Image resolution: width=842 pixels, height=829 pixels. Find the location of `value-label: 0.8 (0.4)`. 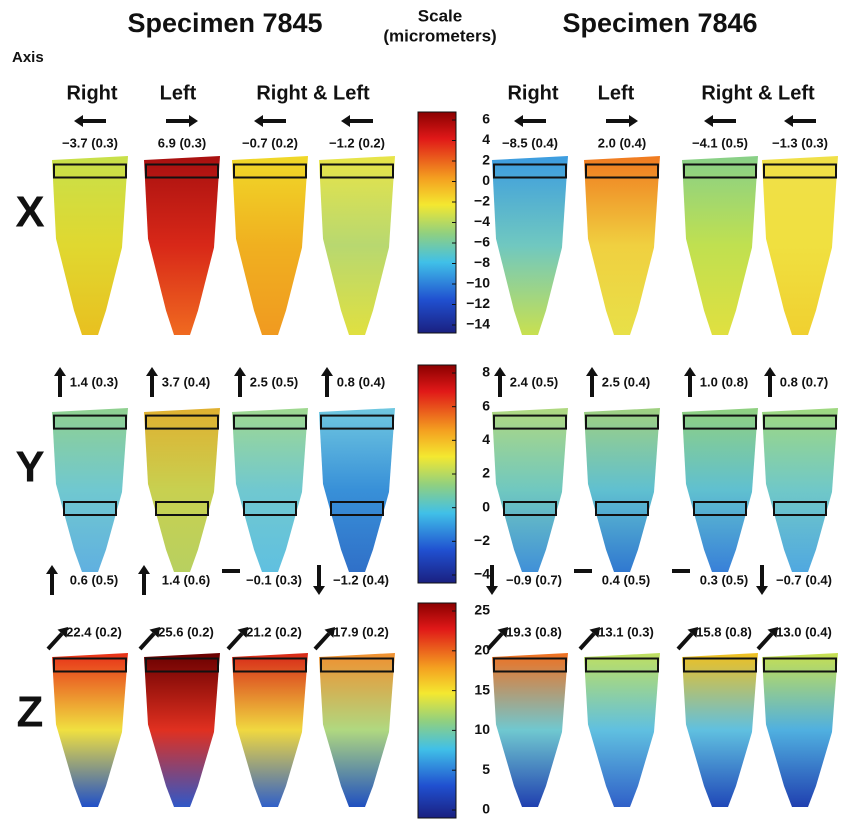

value-label: 0.8 (0.4) is located at coordinates (361, 381).